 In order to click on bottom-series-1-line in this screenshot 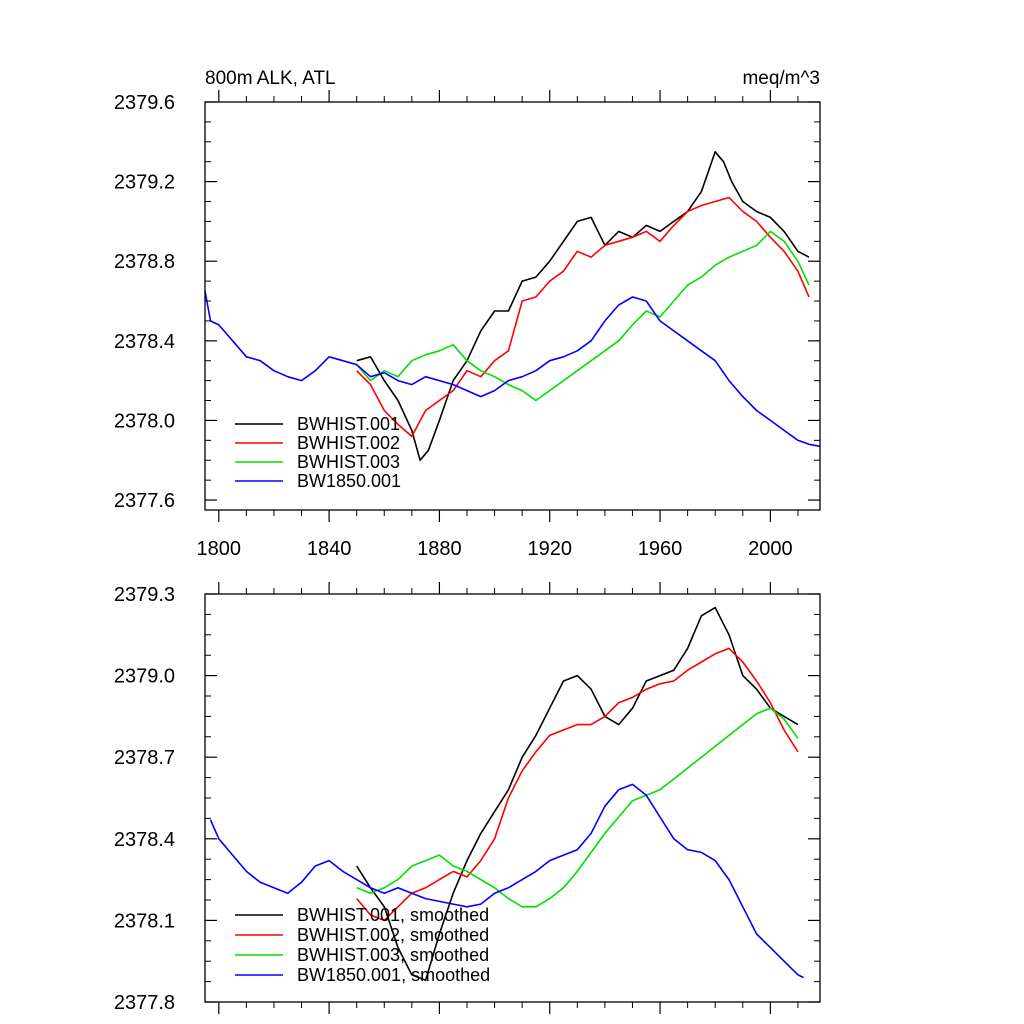, I will do `click(577, 784)`.